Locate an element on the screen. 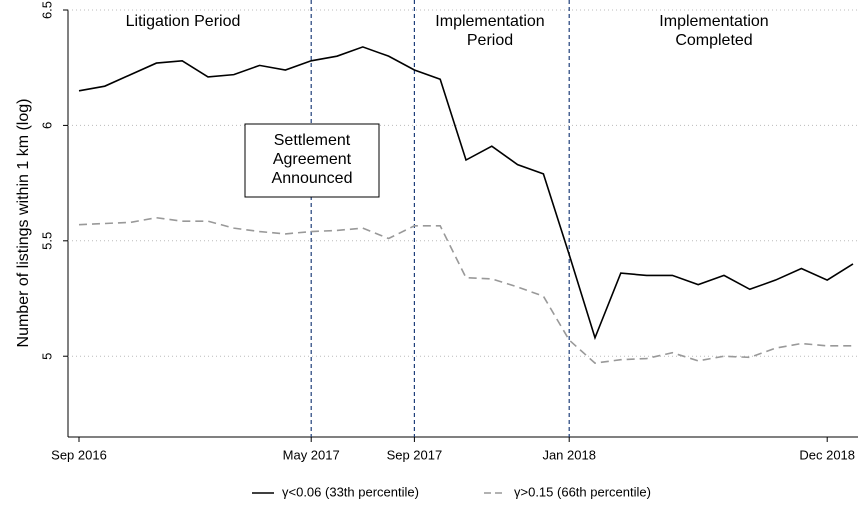  y-axis-label: Number of listings within 1 km (log) is located at coordinates (23, 223).